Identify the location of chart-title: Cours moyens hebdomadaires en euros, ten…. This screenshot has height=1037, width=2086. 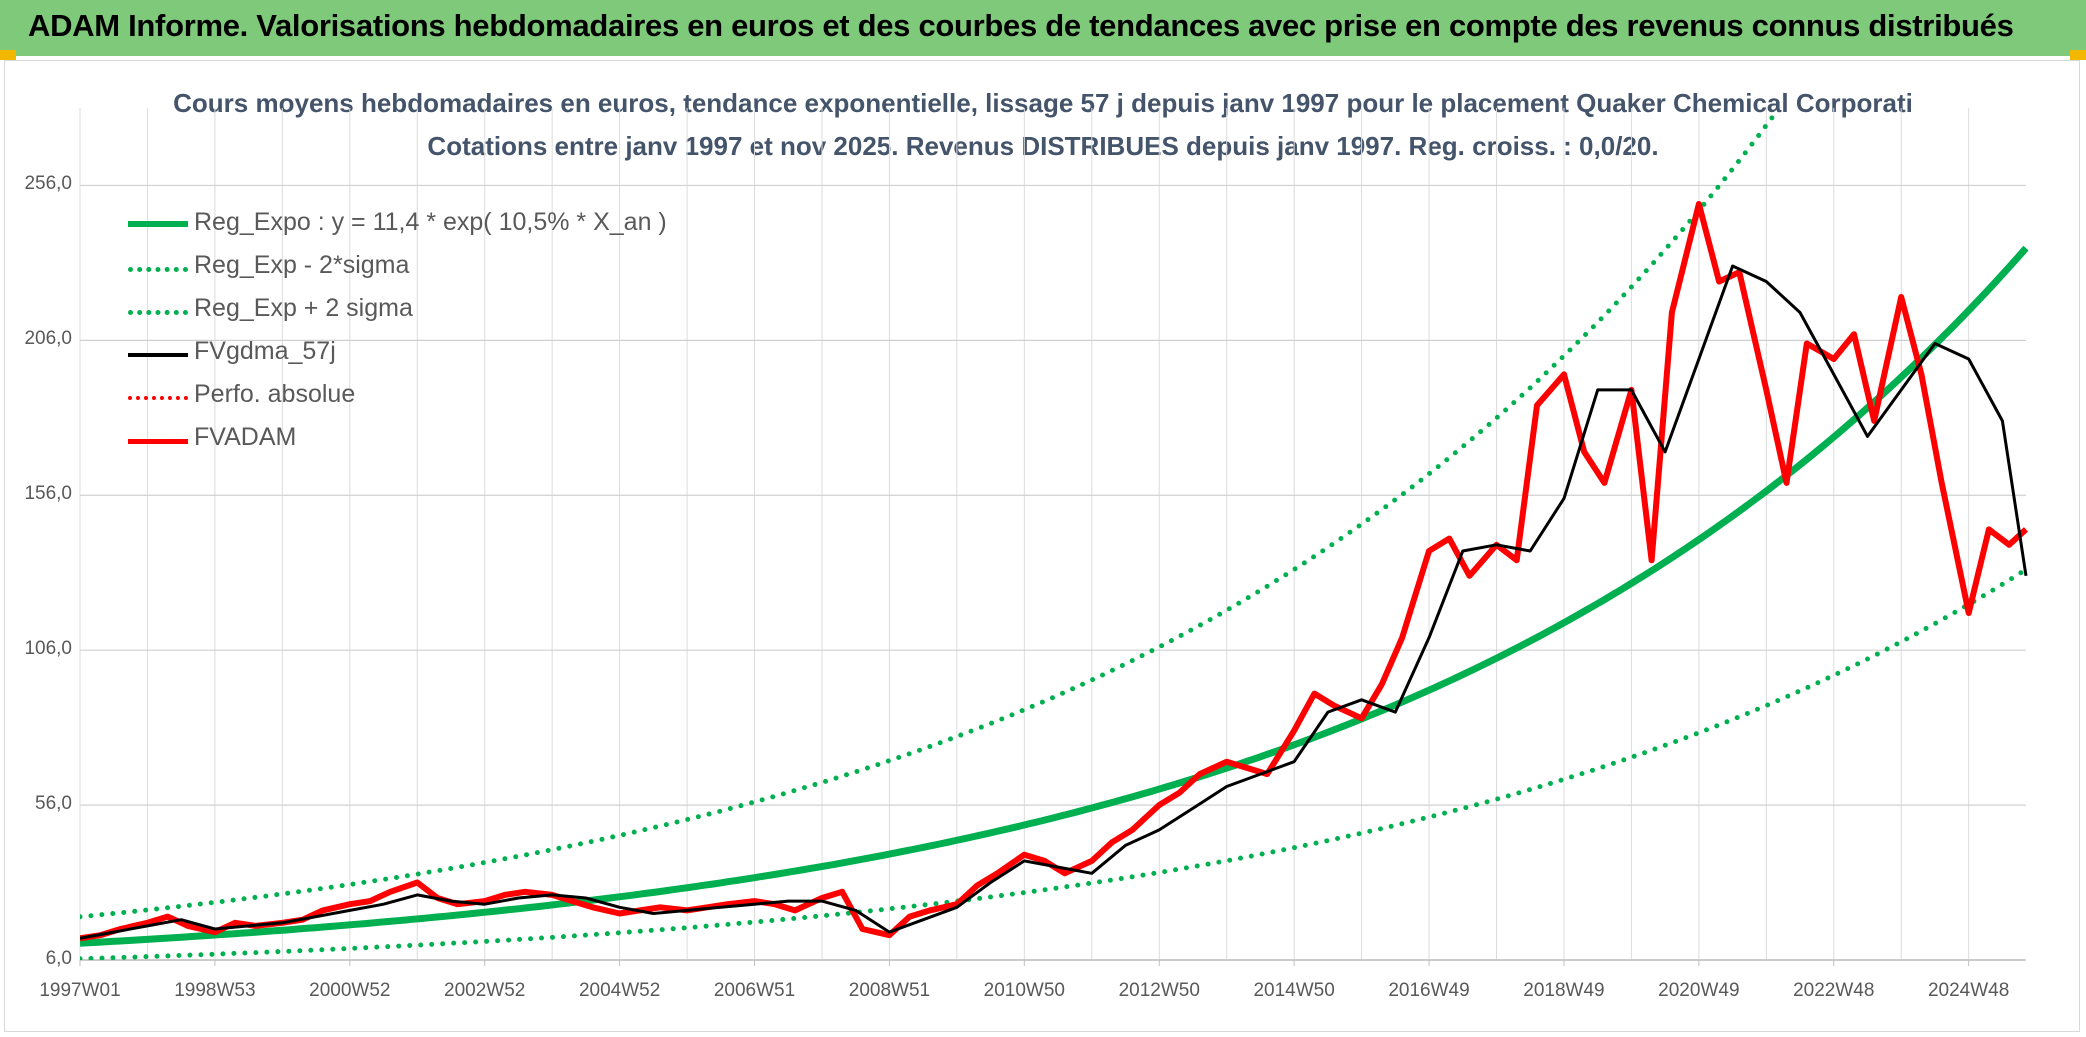
(1043, 103).